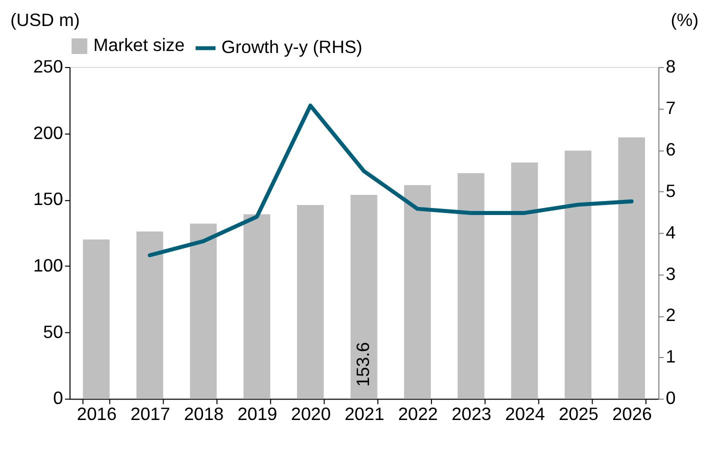  What do you see at coordinates (671, 232) in the screenshot?
I see `y2-tick-label: 4` at bounding box center [671, 232].